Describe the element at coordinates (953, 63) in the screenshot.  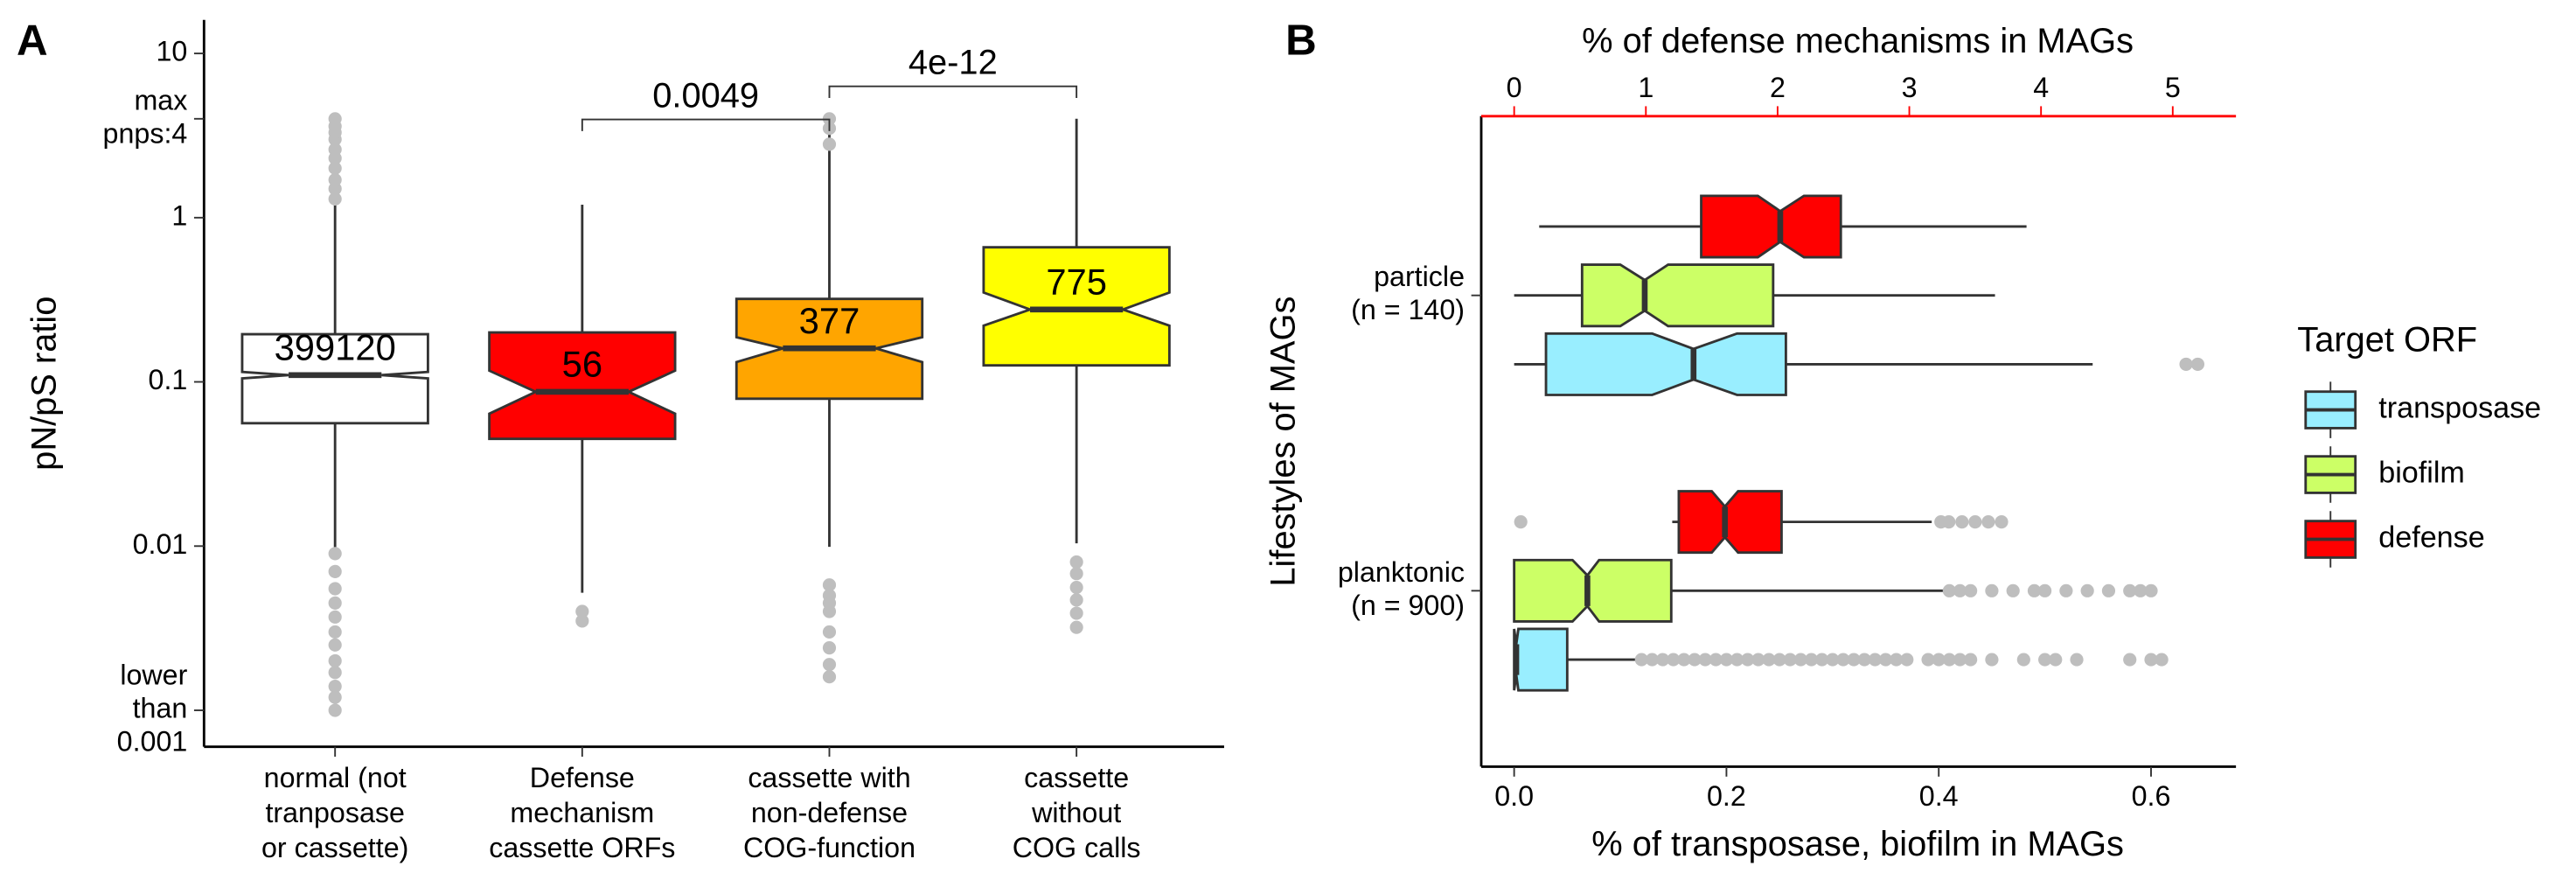
I see `significance-label: 4e-12` at that location.